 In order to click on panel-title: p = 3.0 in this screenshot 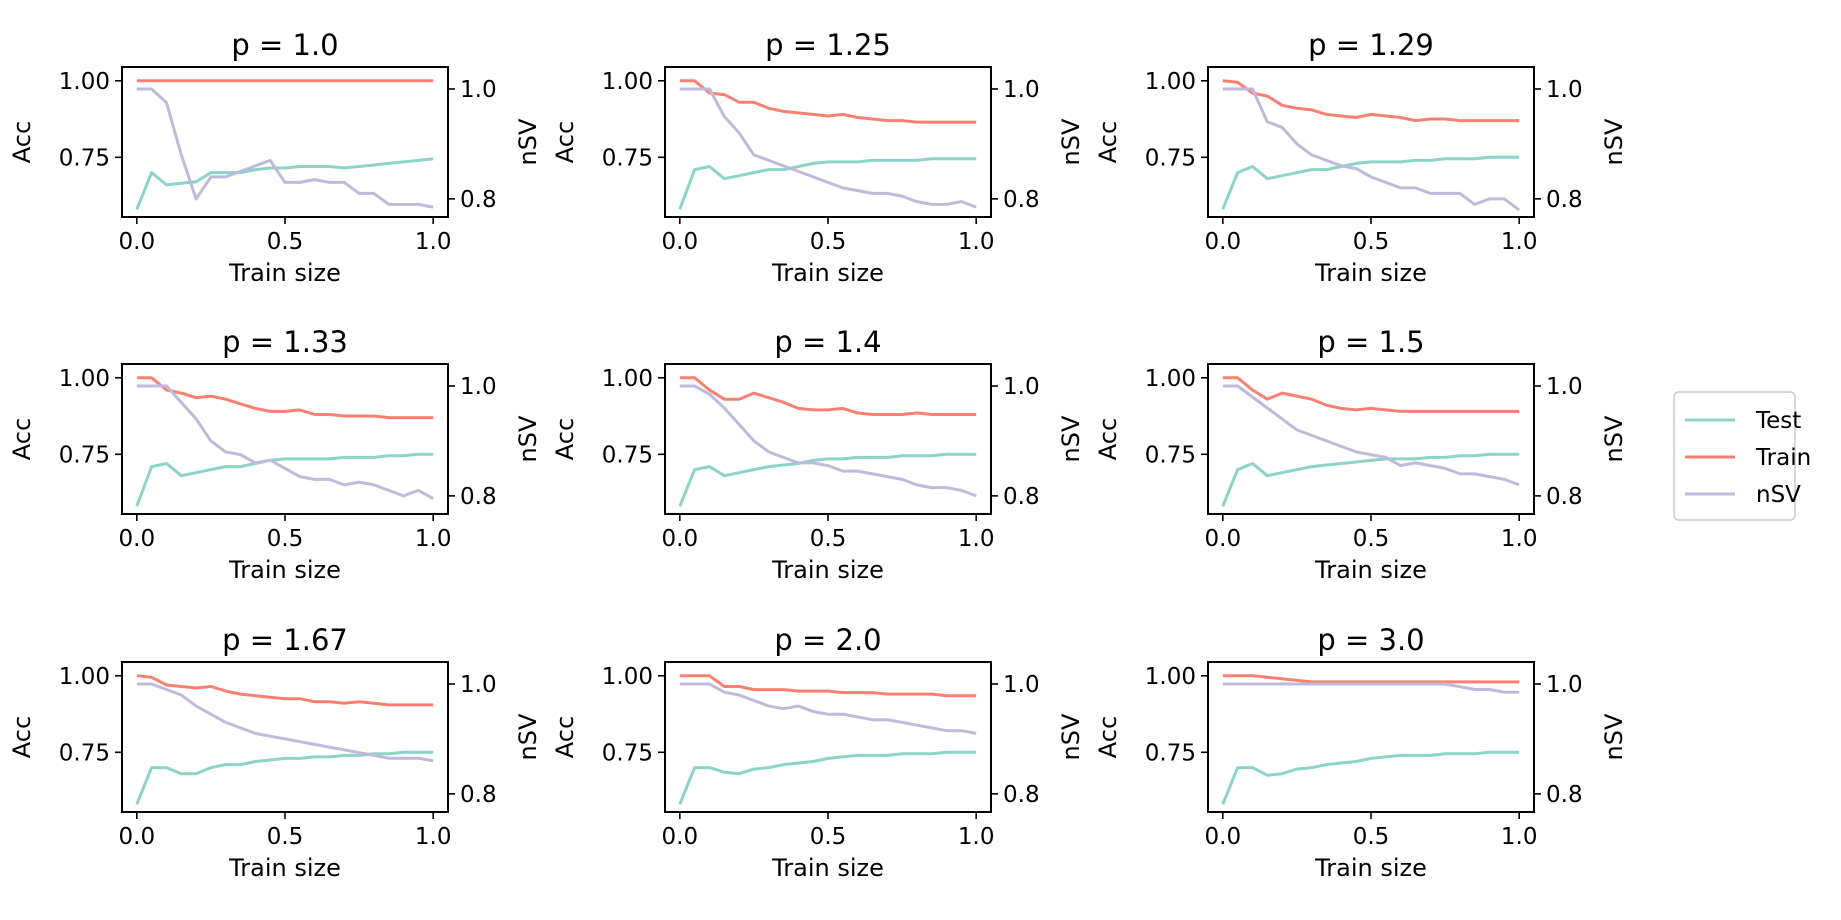, I will do `click(1370, 640)`.